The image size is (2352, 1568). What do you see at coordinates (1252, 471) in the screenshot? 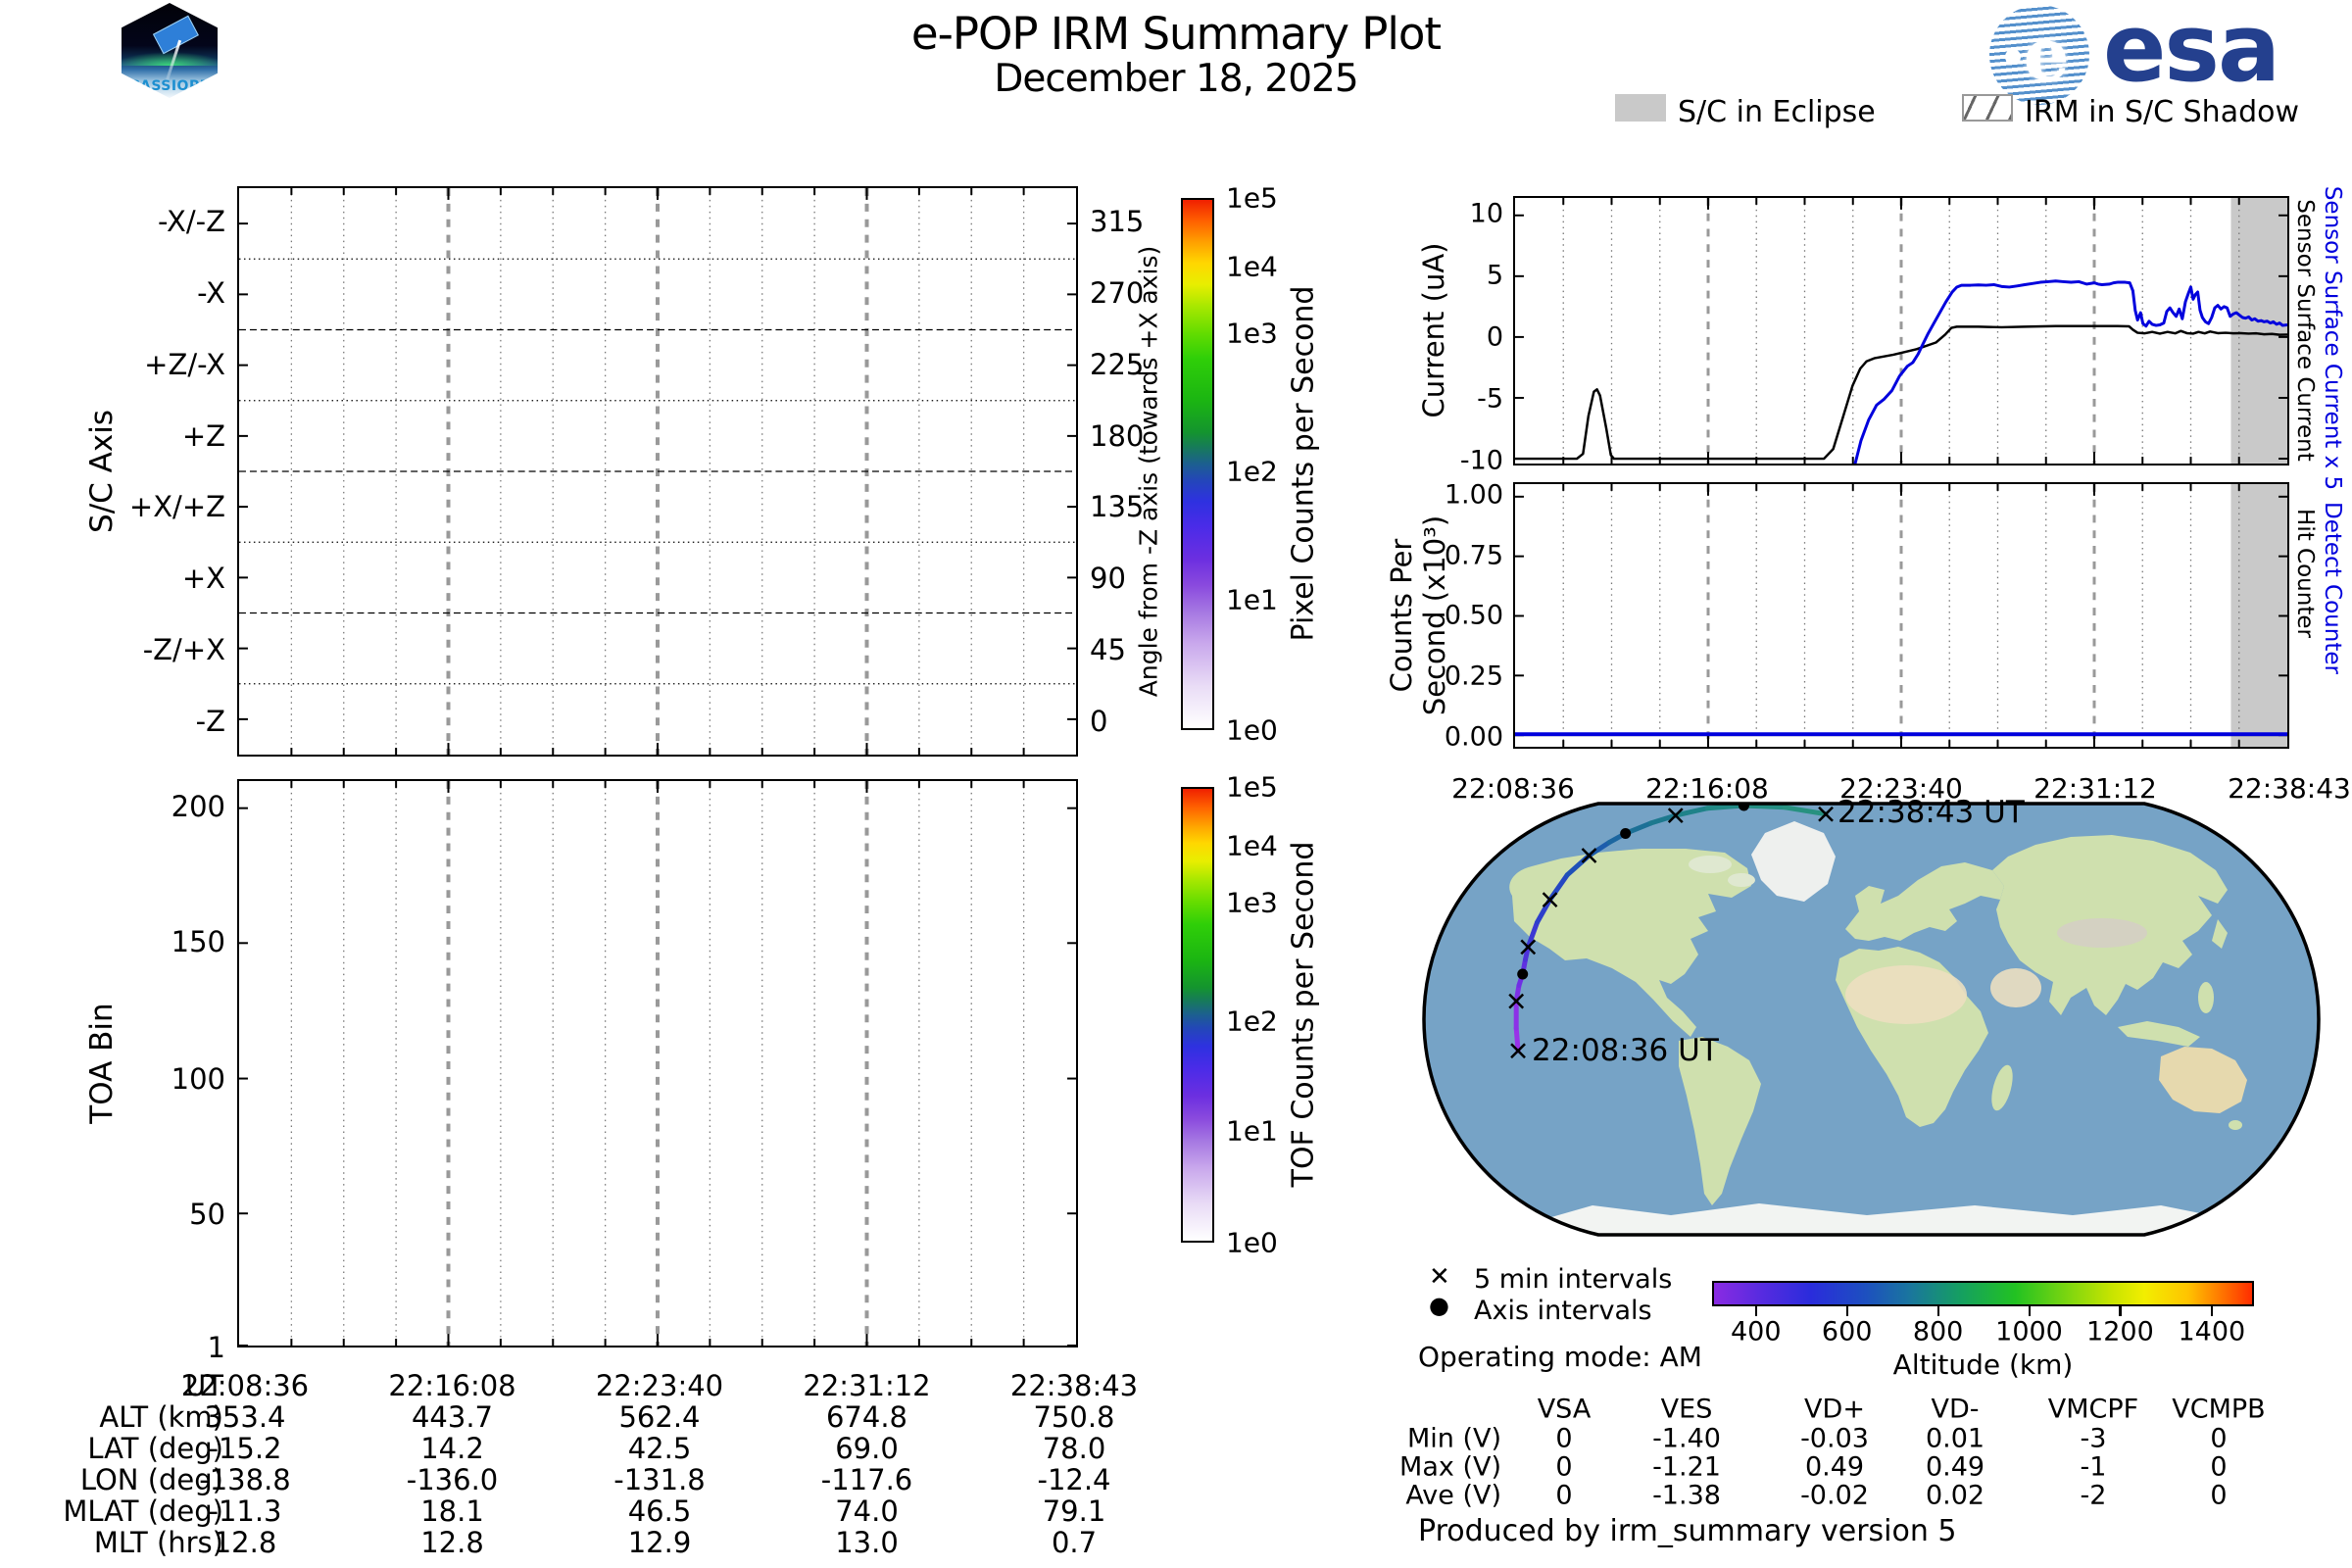
I see `pixel-colorbar-tick: 1e2` at bounding box center [1252, 471].